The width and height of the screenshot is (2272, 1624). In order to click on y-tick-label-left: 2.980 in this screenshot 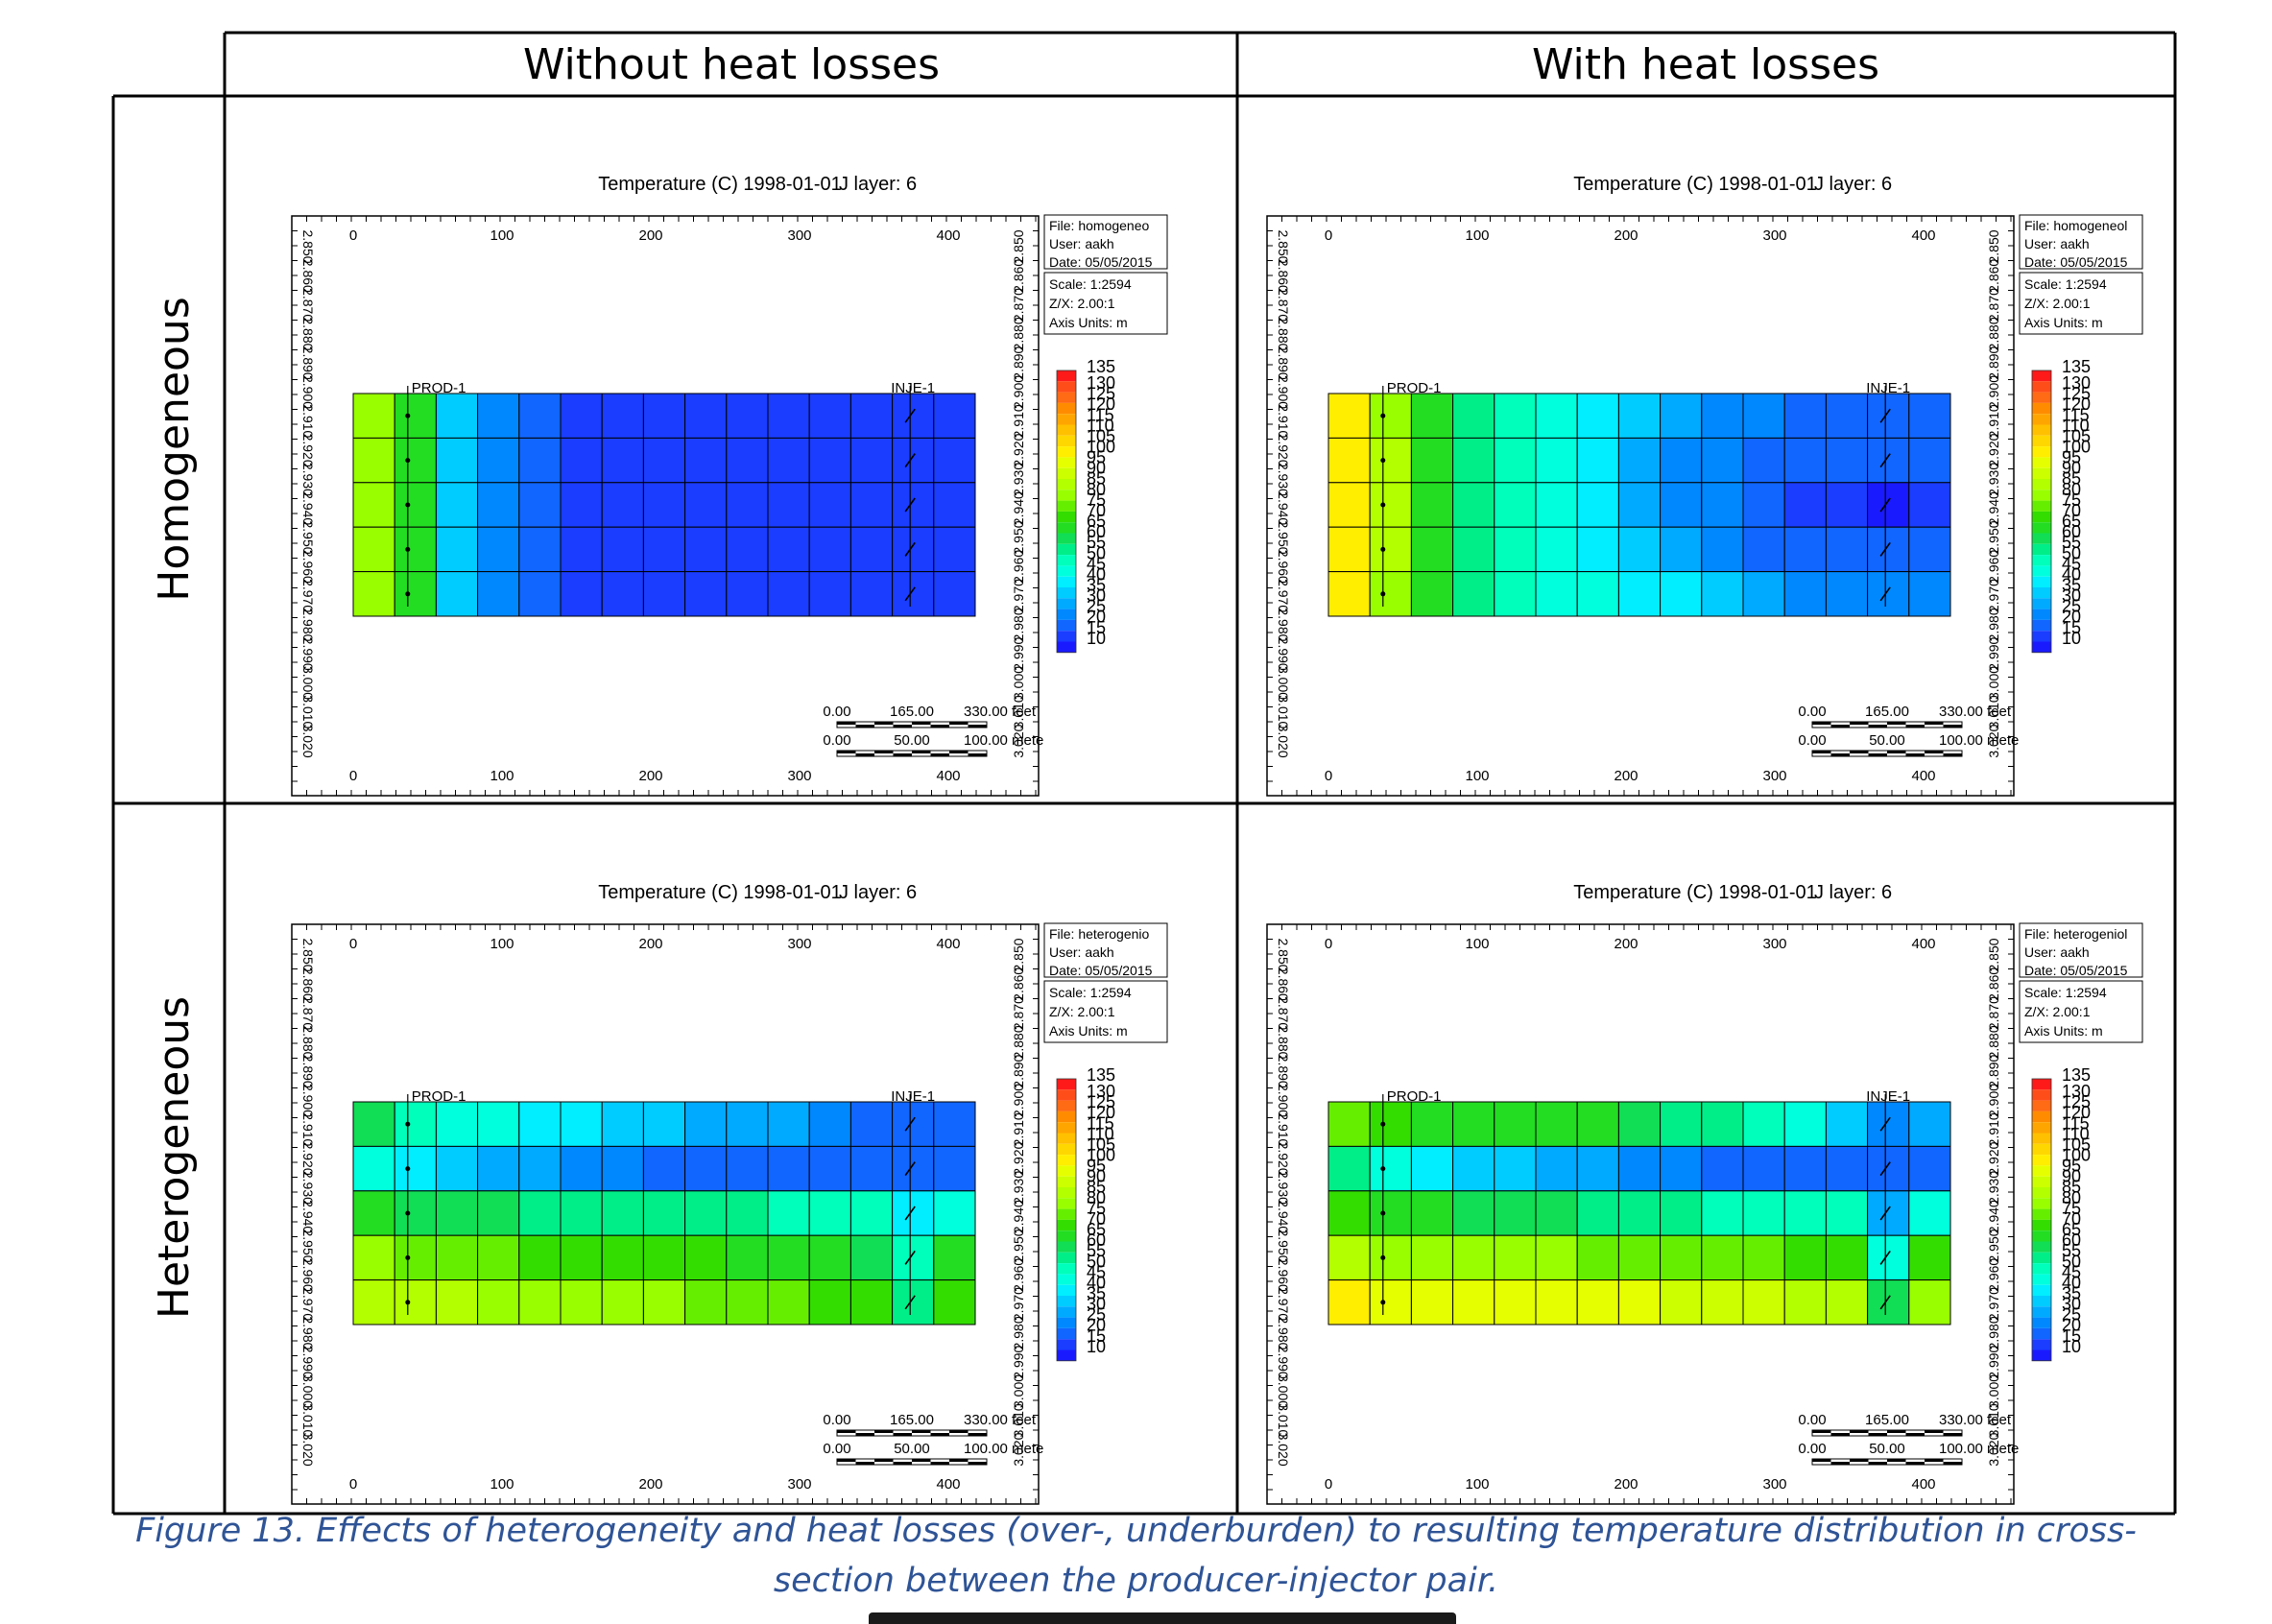, I will do `click(1283, 625)`.